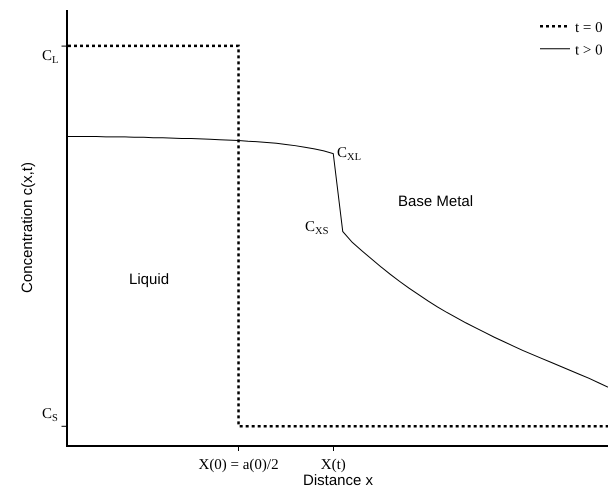  What do you see at coordinates (349, 154) in the screenshot?
I see `annotation: C$_{XL}$` at bounding box center [349, 154].